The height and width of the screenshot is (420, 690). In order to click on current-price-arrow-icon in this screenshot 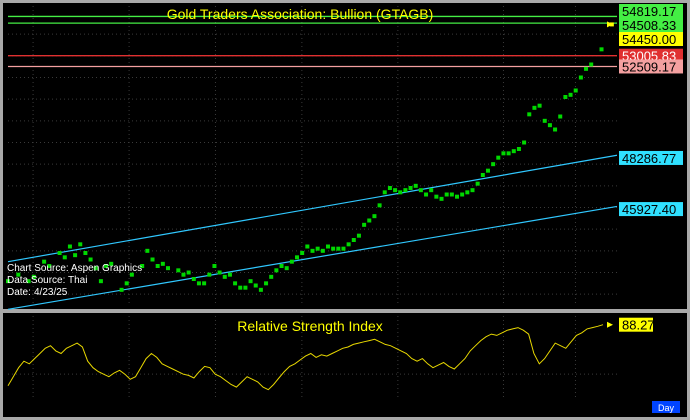, I will do `click(610, 24)`.